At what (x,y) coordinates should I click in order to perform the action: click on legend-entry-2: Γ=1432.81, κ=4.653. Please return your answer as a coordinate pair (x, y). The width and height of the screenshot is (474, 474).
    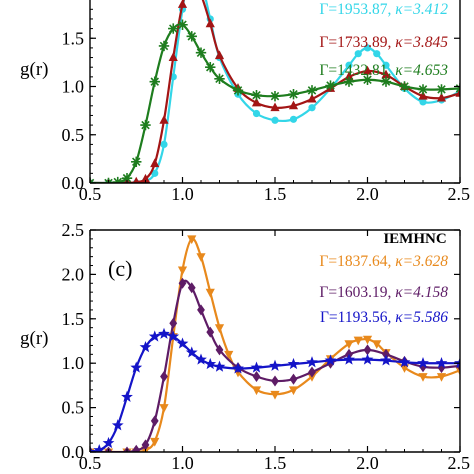
    Looking at the image, I should click on (383, 70).